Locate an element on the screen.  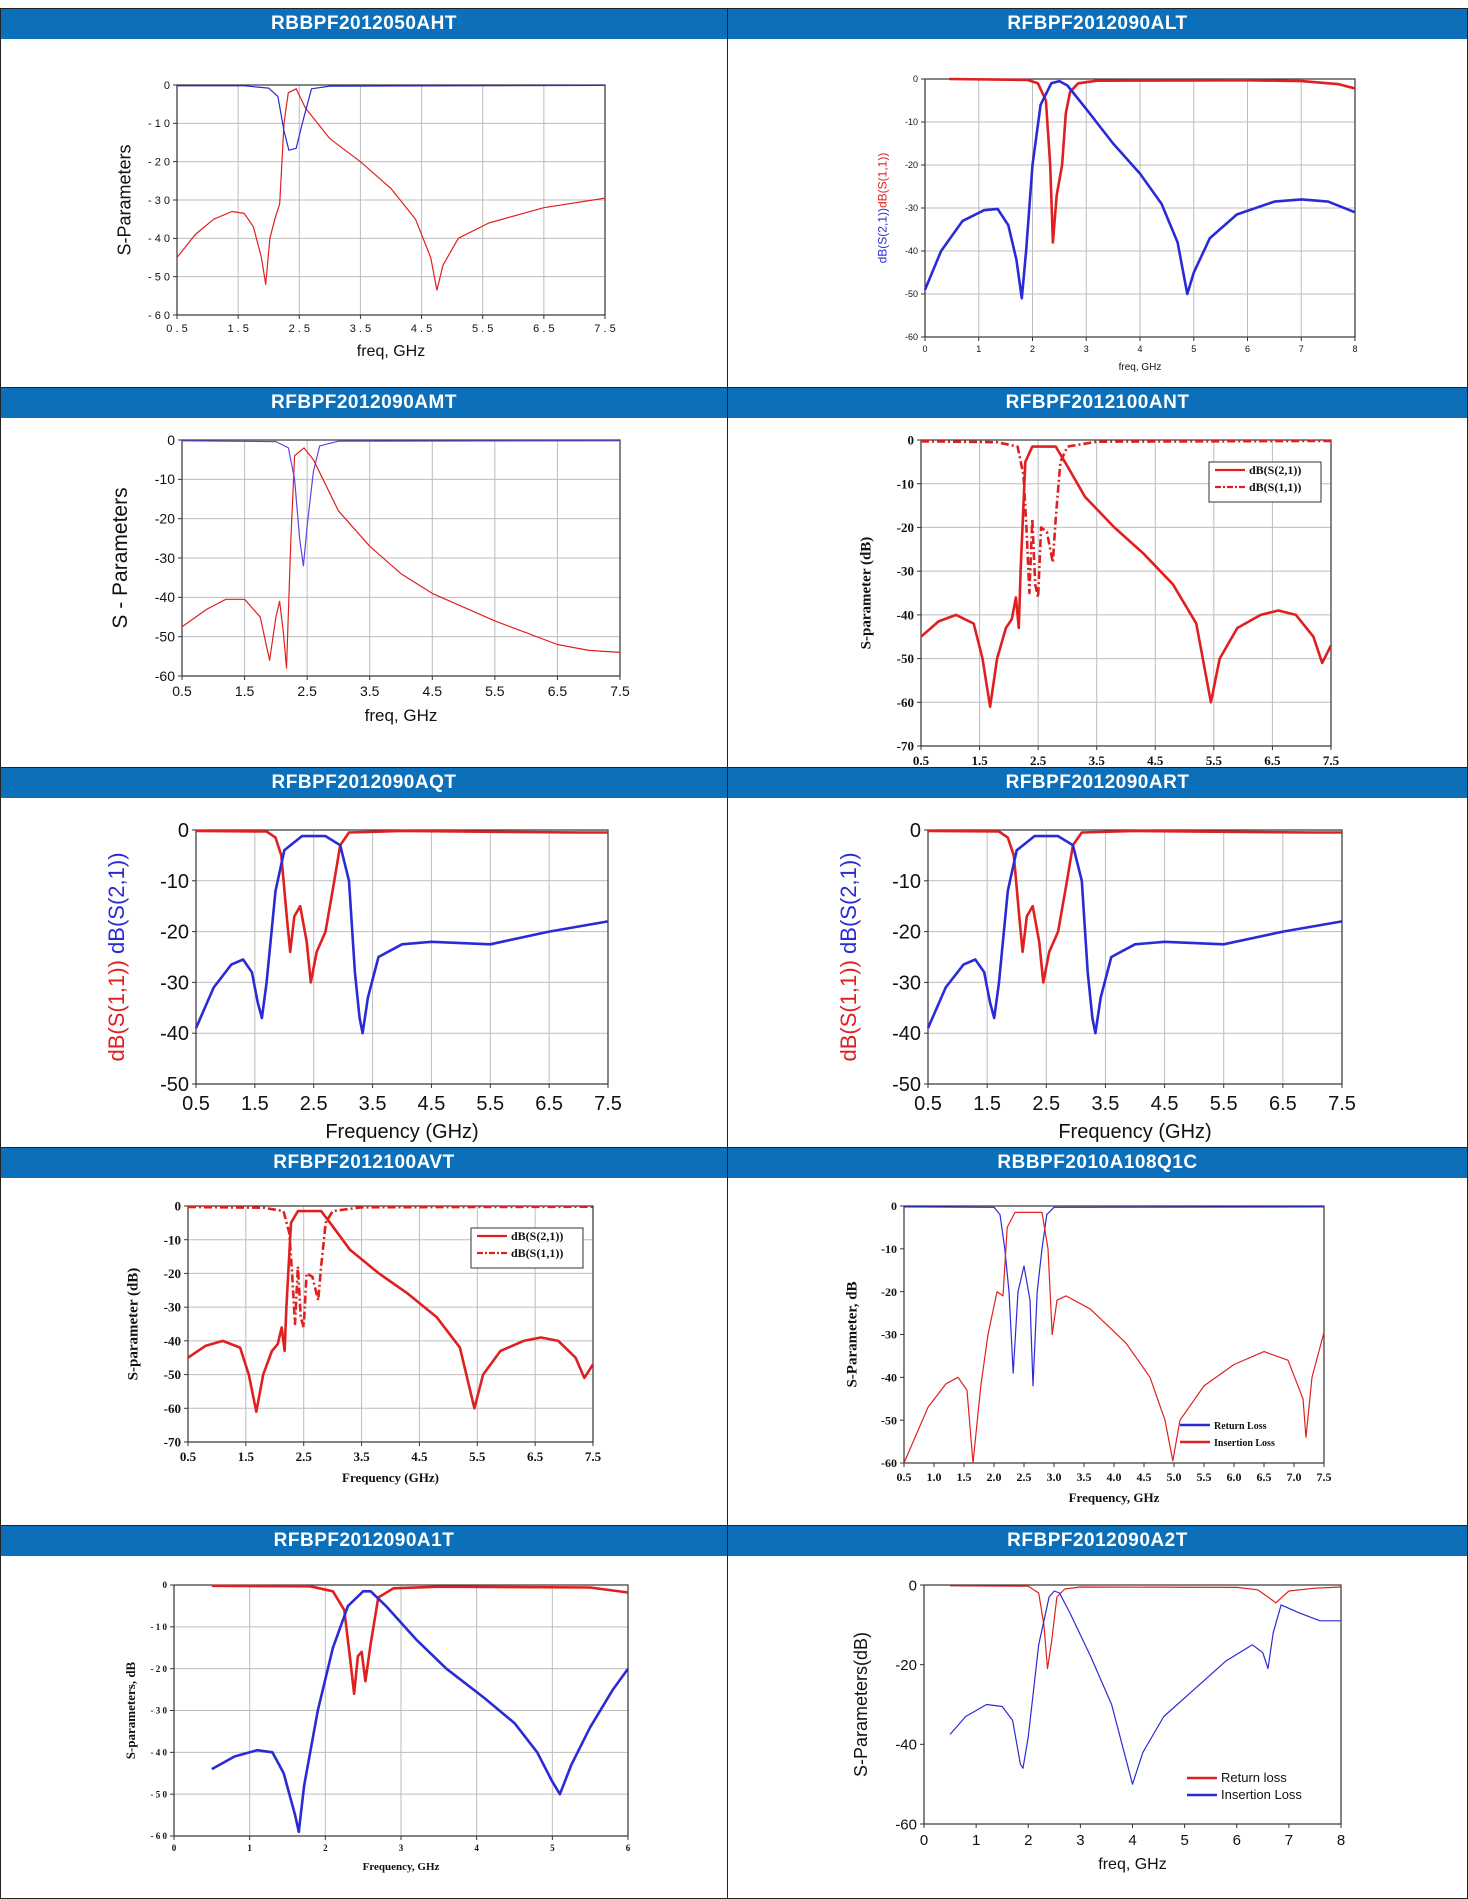
x-tick-label: 1 . 5 is located at coordinates (237, 329).